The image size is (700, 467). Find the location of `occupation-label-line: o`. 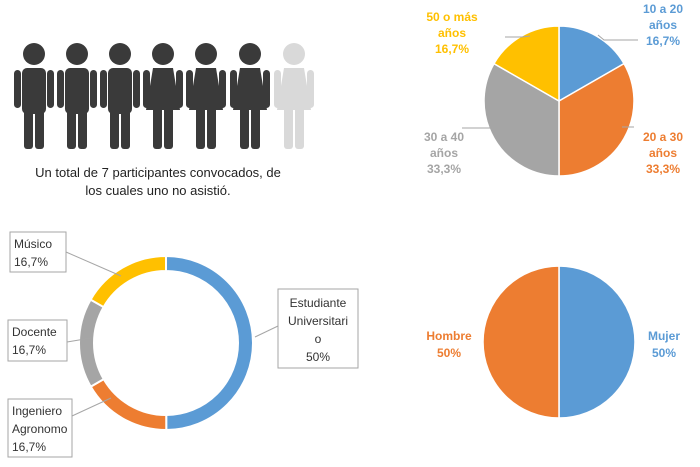

occupation-label-line: o is located at coordinates (318, 339).